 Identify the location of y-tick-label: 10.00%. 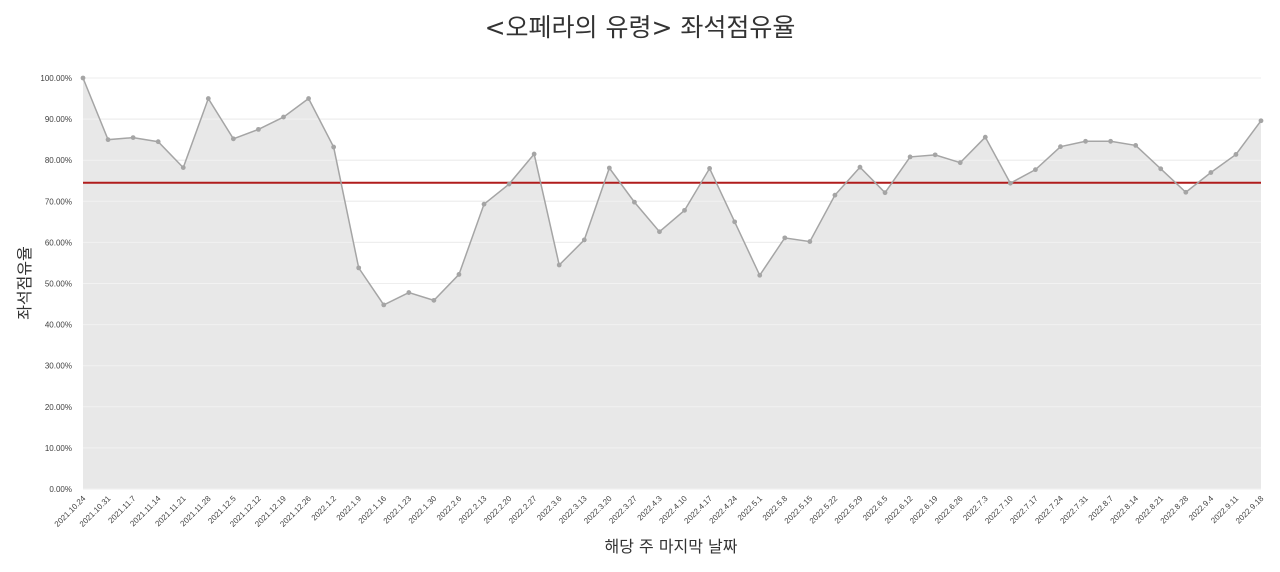
(58, 448).